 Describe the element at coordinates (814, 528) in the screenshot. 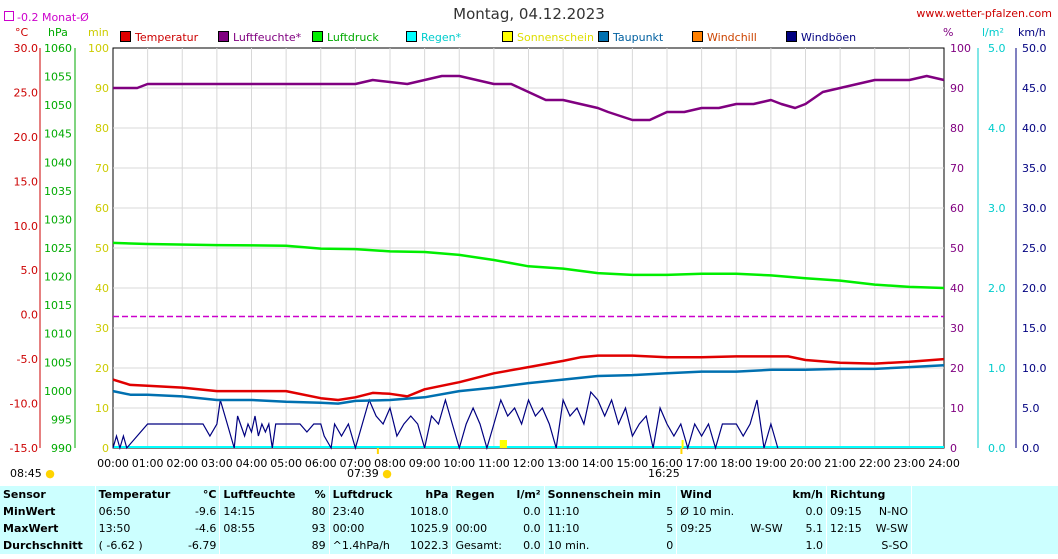

I see `stats-cell-wind: 5.1` at that location.